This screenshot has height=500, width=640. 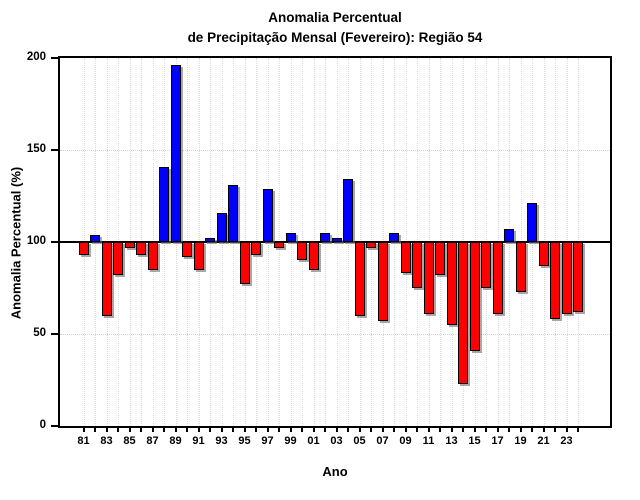 I want to click on x-tick-label-13: 13, so click(x=451, y=441).